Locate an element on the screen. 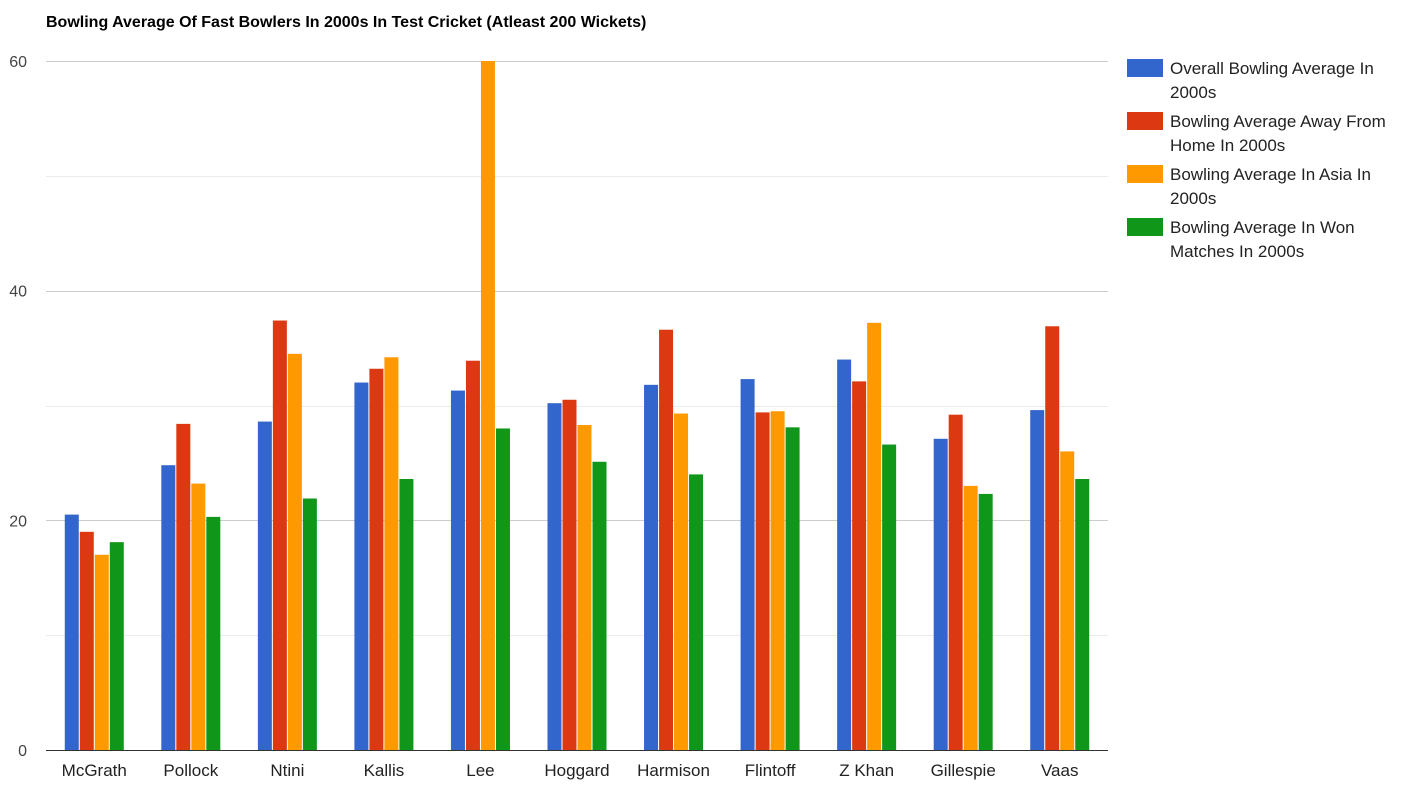 The image size is (1403, 787). y-tick-label: 40 is located at coordinates (18, 292).